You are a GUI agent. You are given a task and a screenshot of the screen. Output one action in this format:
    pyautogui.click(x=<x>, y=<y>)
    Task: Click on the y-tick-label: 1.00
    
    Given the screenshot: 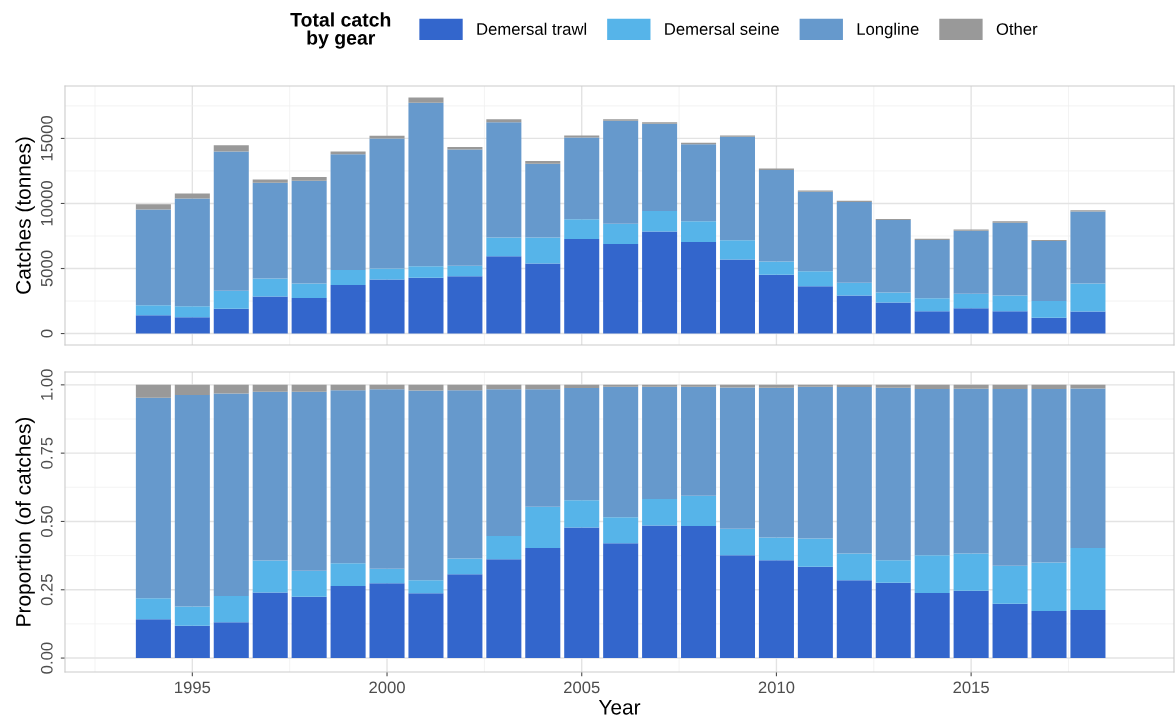 What is the action you would take?
    pyautogui.click(x=46, y=384)
    